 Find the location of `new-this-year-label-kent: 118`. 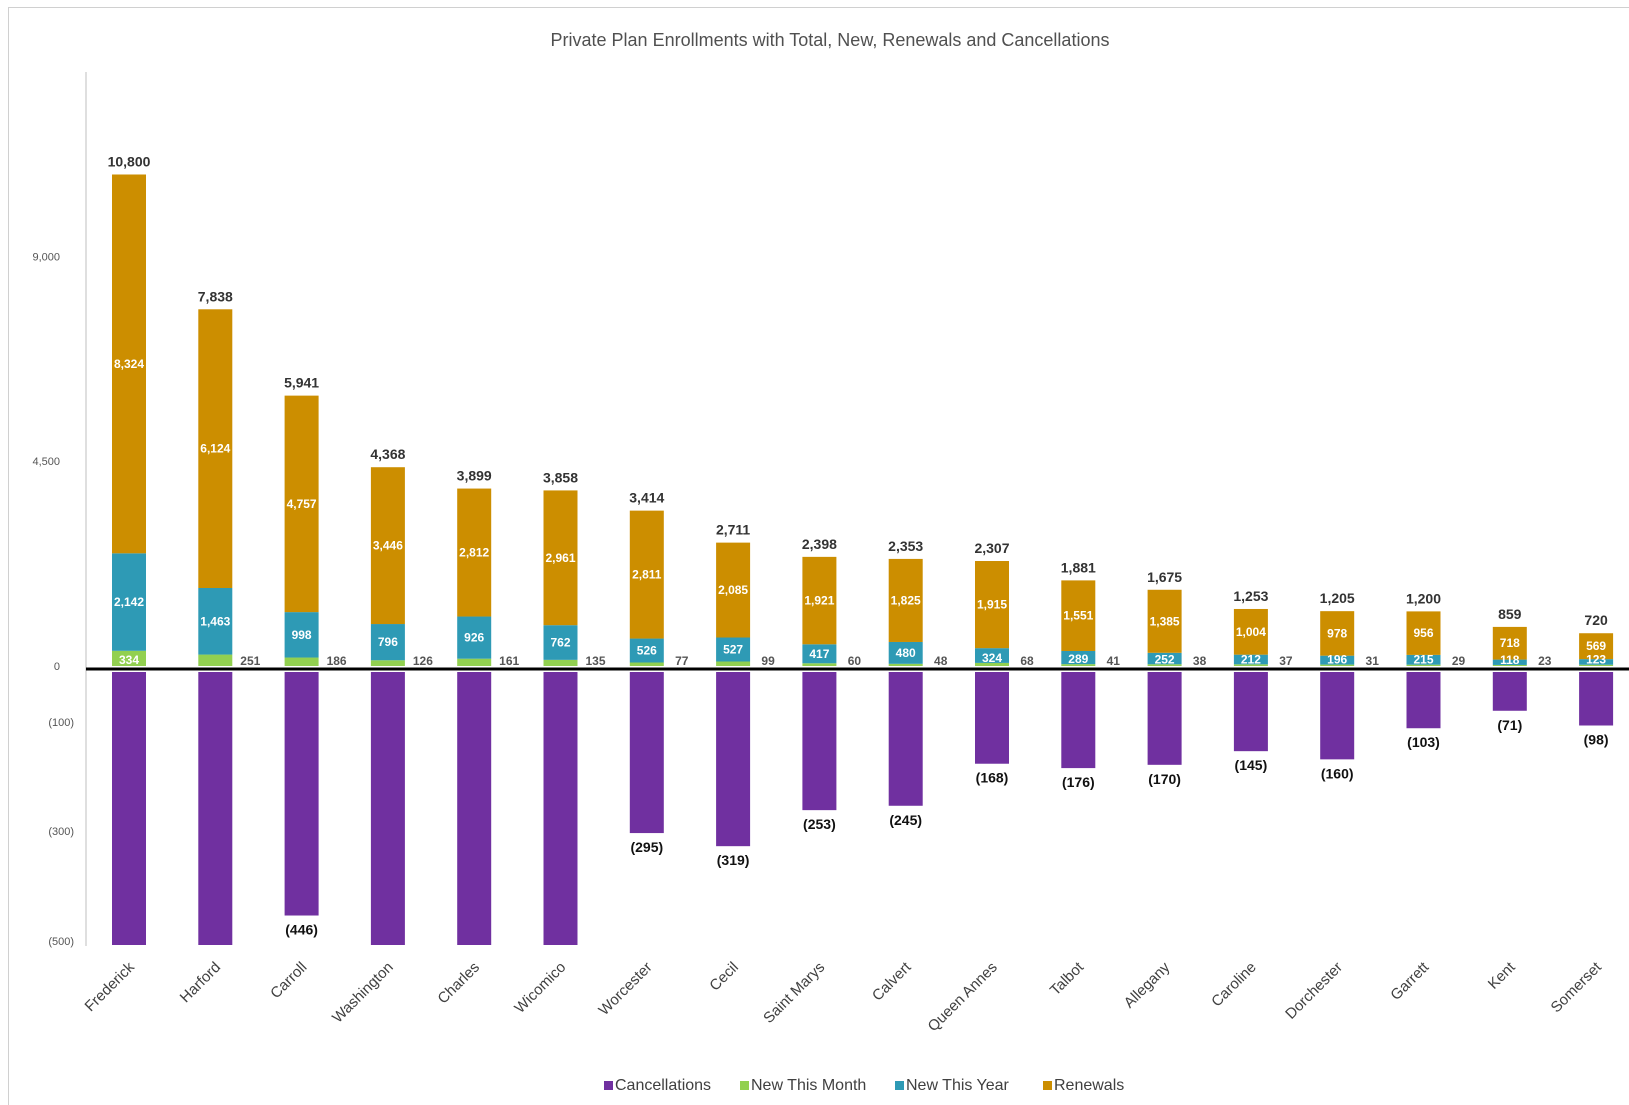

new-this-year-label-kent: 118 is located at coordinates (1510, 660).